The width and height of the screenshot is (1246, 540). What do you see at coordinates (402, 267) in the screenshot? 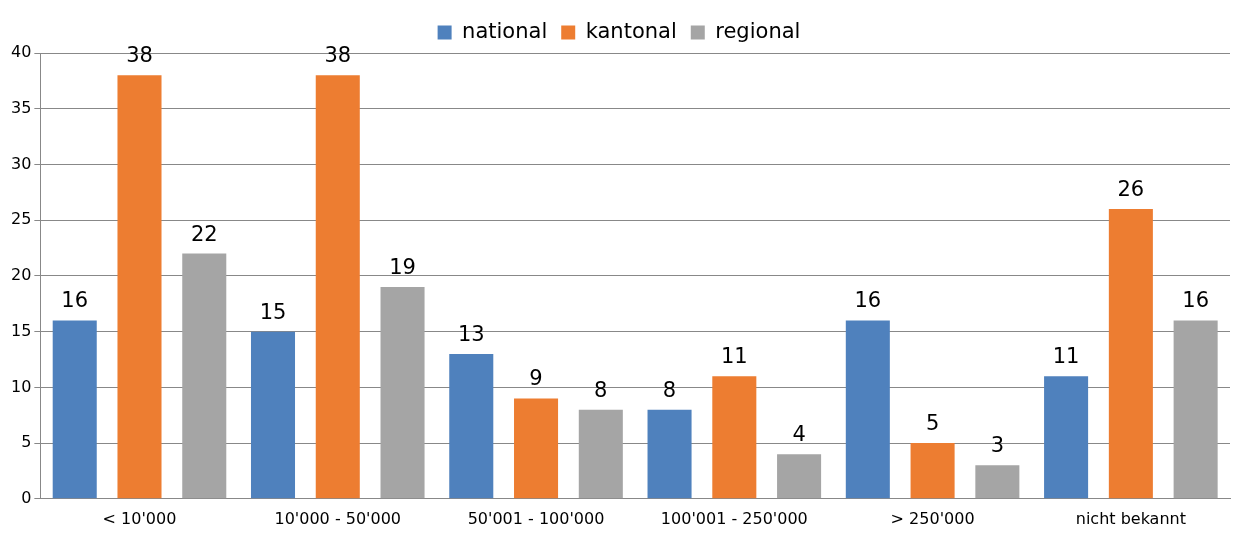
I see `data-label: 19` at bounding box center [402, 267].